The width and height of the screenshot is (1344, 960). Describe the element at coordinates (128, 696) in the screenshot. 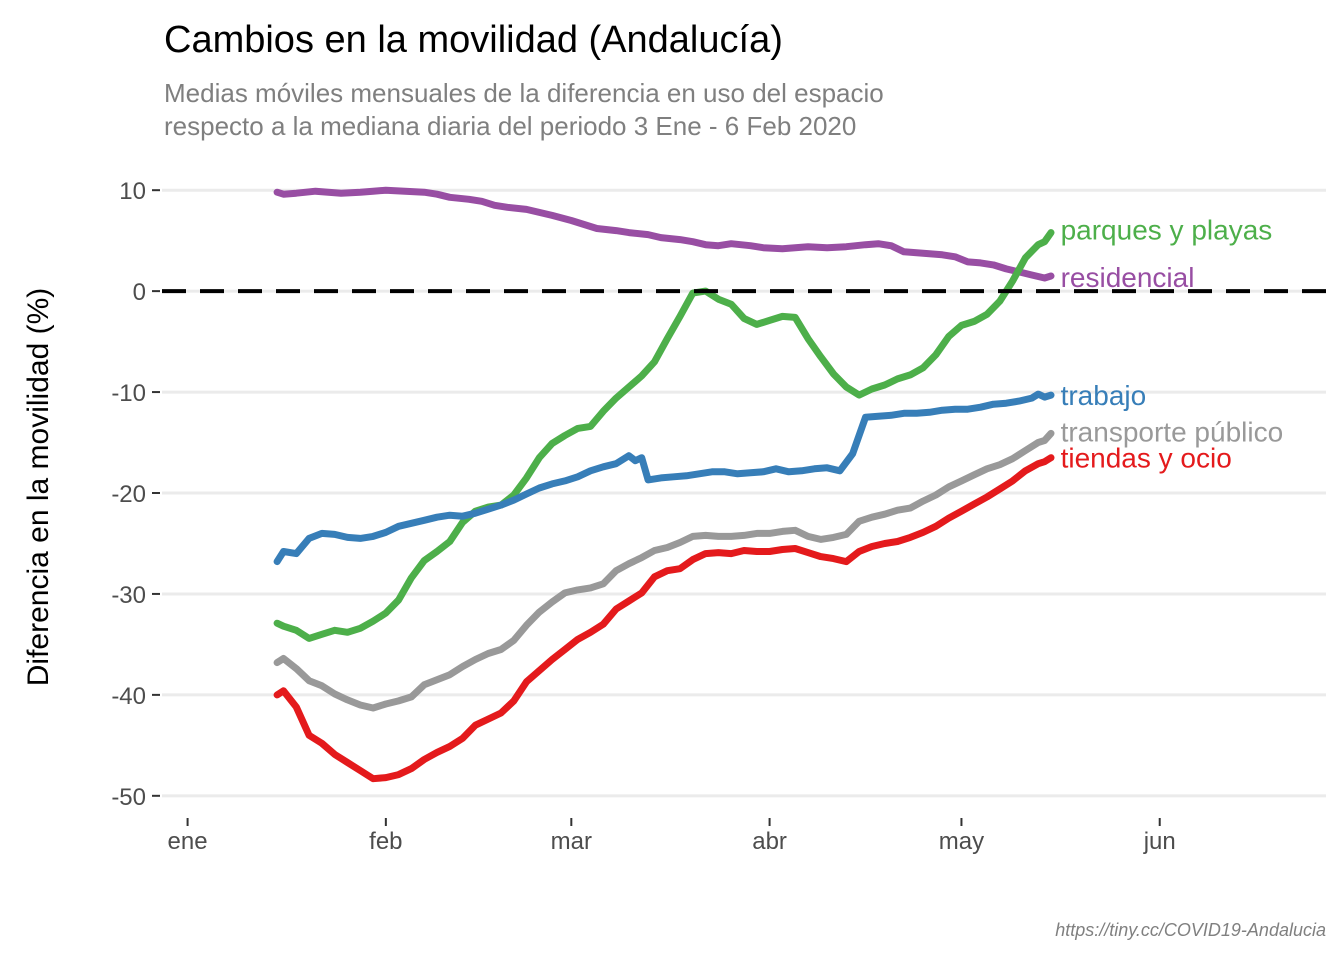

I see `y-tick-label: -40` at that location.